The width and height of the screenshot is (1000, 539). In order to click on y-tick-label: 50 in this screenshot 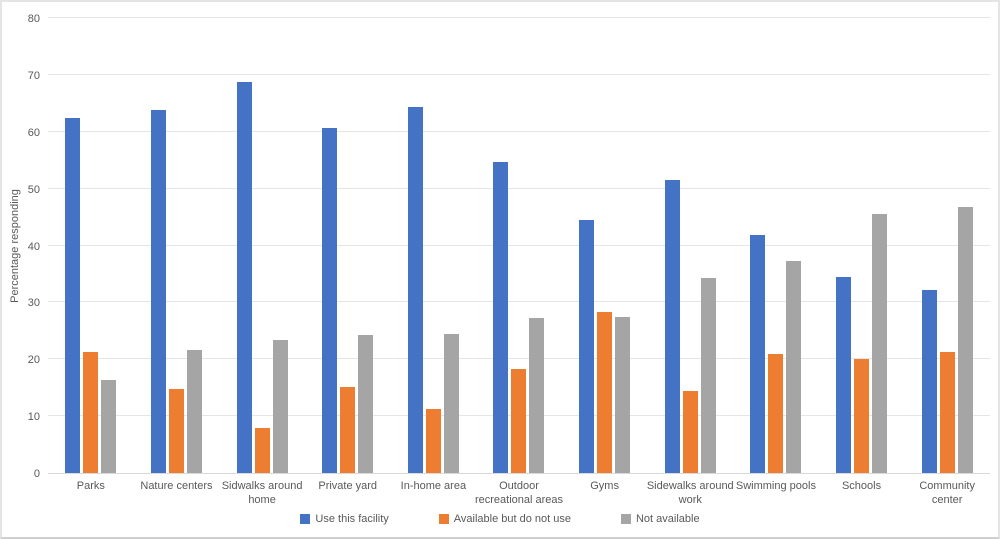, I will do `click(33, 189)`.